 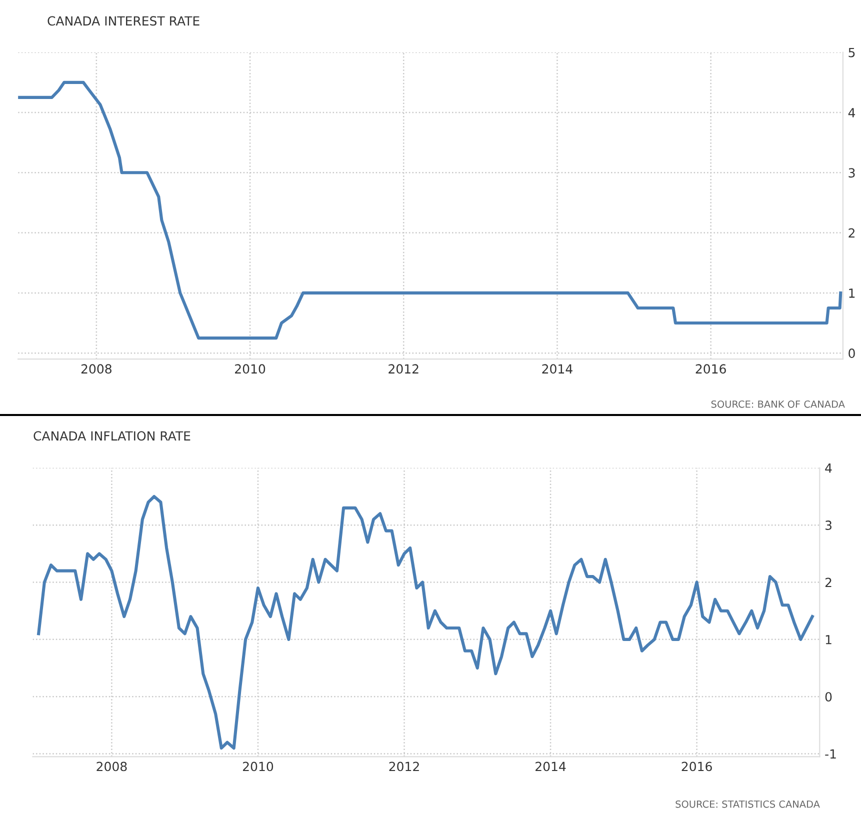 I want to click on y-tick-label: 5, so click(x=851, y=53).